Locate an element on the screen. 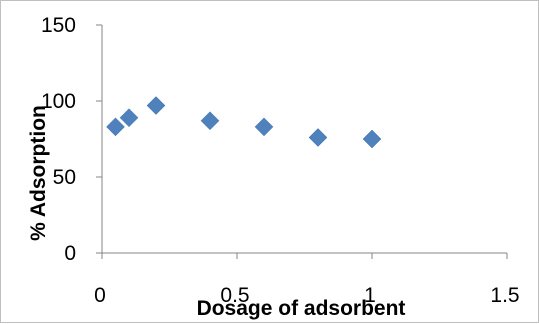 The width and height of the screenshot is (539, 324). x-axis-title: Dosage of adsorbent is located at coordinates (301, 308).